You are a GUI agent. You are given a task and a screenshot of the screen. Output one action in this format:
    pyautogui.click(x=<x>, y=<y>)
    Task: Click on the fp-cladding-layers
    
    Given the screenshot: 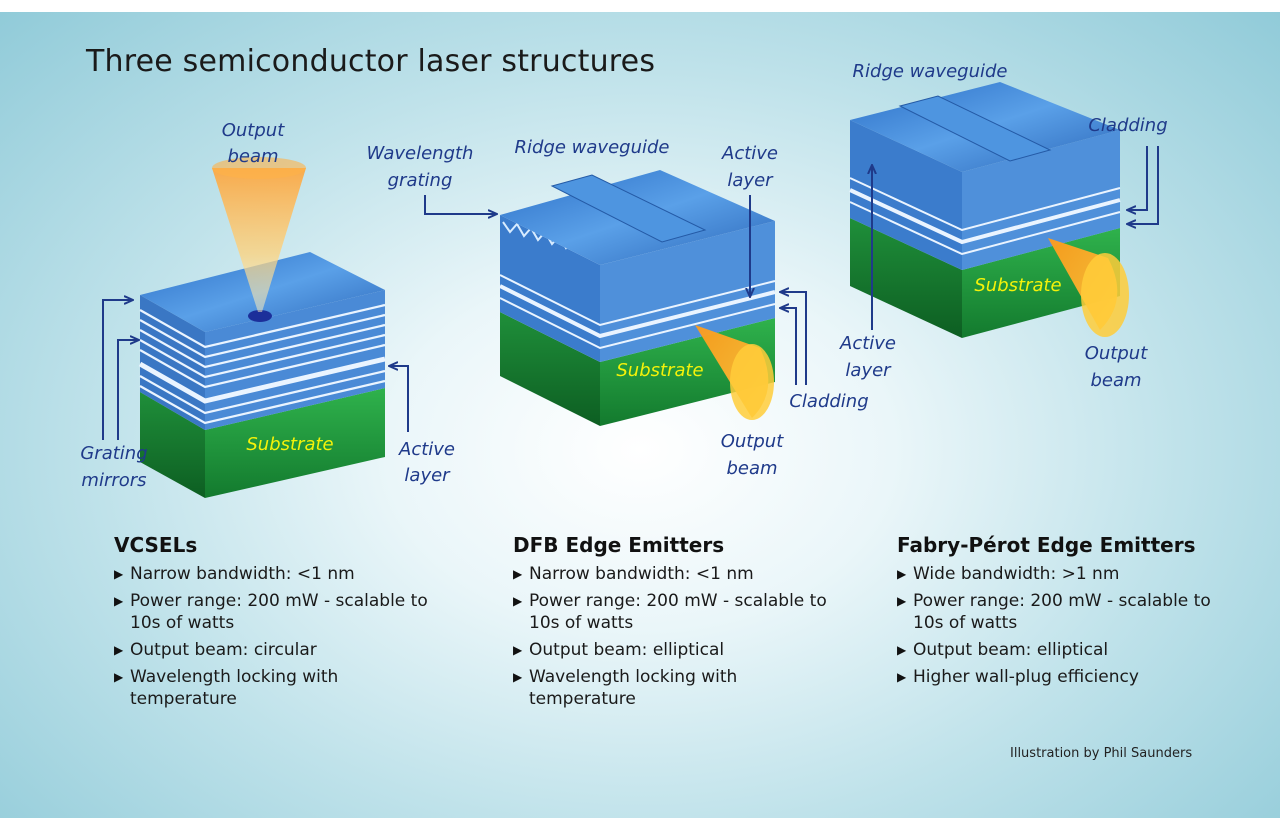 What is the action you would take?
    pyautogui.click(x=985, y=216)
    